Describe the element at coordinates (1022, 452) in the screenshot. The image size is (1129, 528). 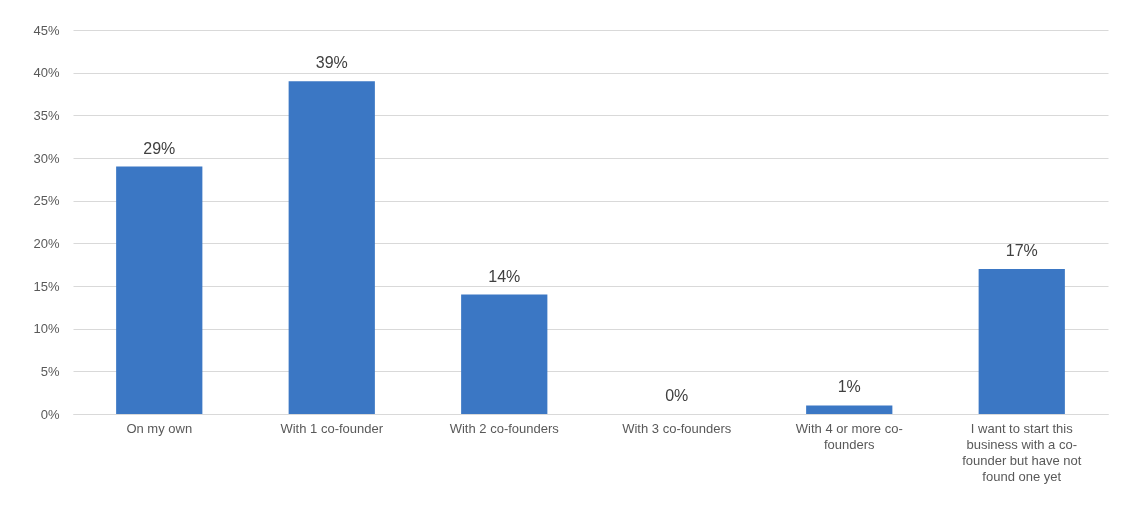
I see `x-tick-label: I want to start this business with a co-founder but have not found one yet` at that location.